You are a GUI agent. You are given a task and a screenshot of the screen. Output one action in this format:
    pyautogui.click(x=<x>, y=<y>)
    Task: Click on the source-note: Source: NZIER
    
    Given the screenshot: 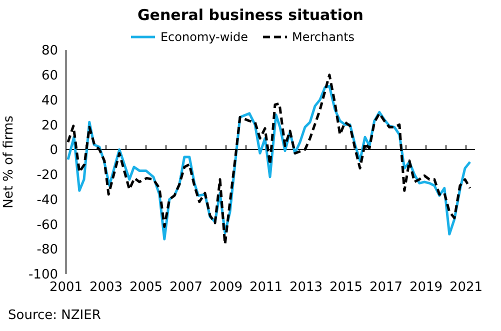 What is the action you would take?
    pyautogui.click(x=54, y=315)
    